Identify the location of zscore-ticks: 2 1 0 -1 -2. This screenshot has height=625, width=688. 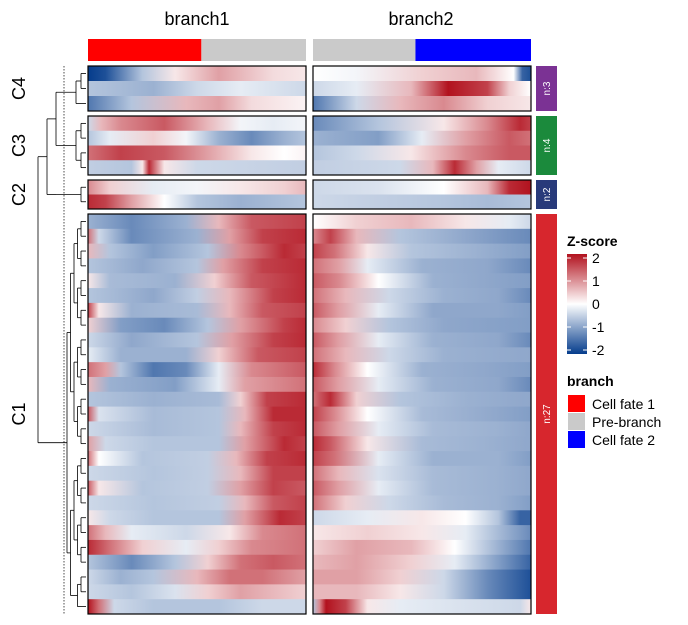
(586, 304).